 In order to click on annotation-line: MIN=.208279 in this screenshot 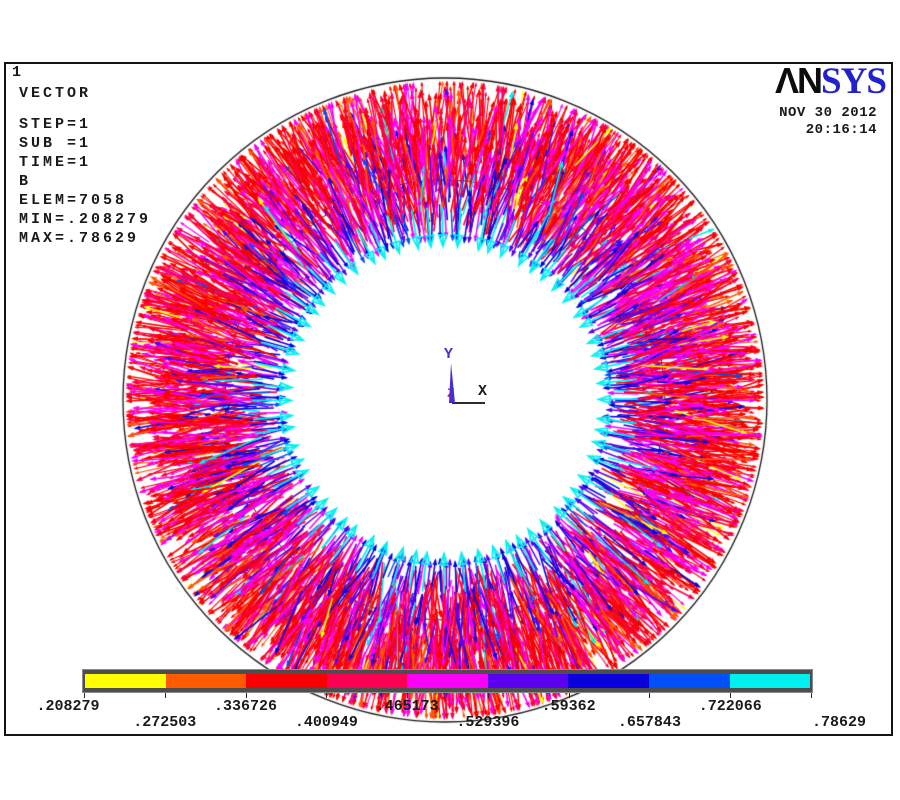, I will do `click(85, 219)`.